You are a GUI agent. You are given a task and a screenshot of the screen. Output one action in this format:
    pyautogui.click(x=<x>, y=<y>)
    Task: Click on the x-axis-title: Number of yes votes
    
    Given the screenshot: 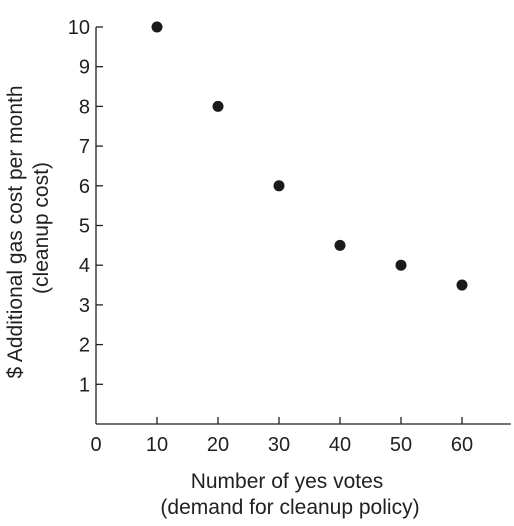 What is the action you would take?
    pyautogui.click(x=287, y=481)
    